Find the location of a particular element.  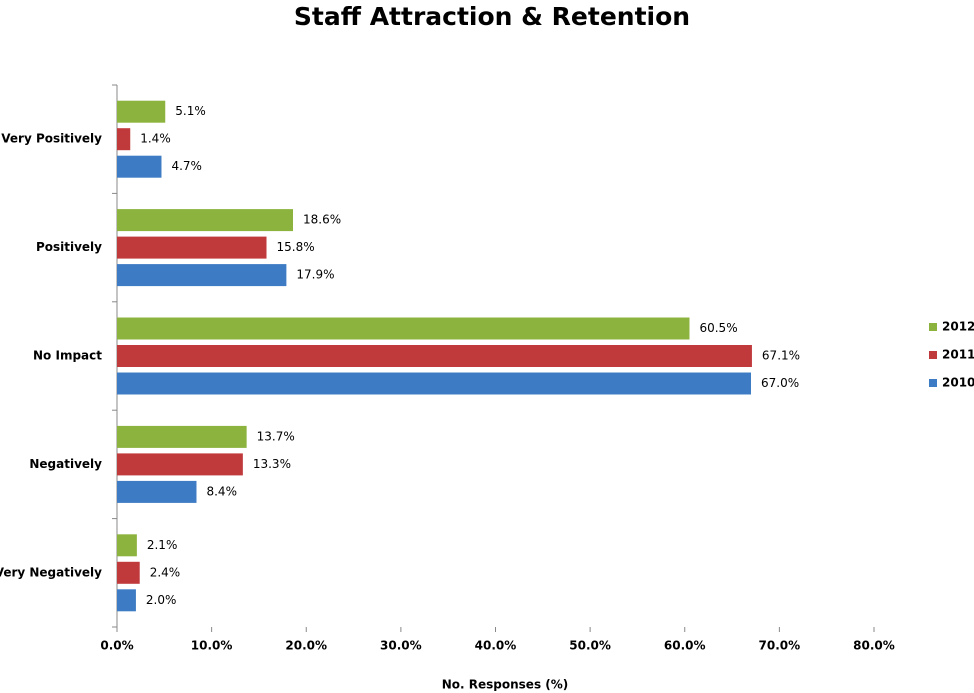

value-label: 4.7% is located at coordinates (186, 166).